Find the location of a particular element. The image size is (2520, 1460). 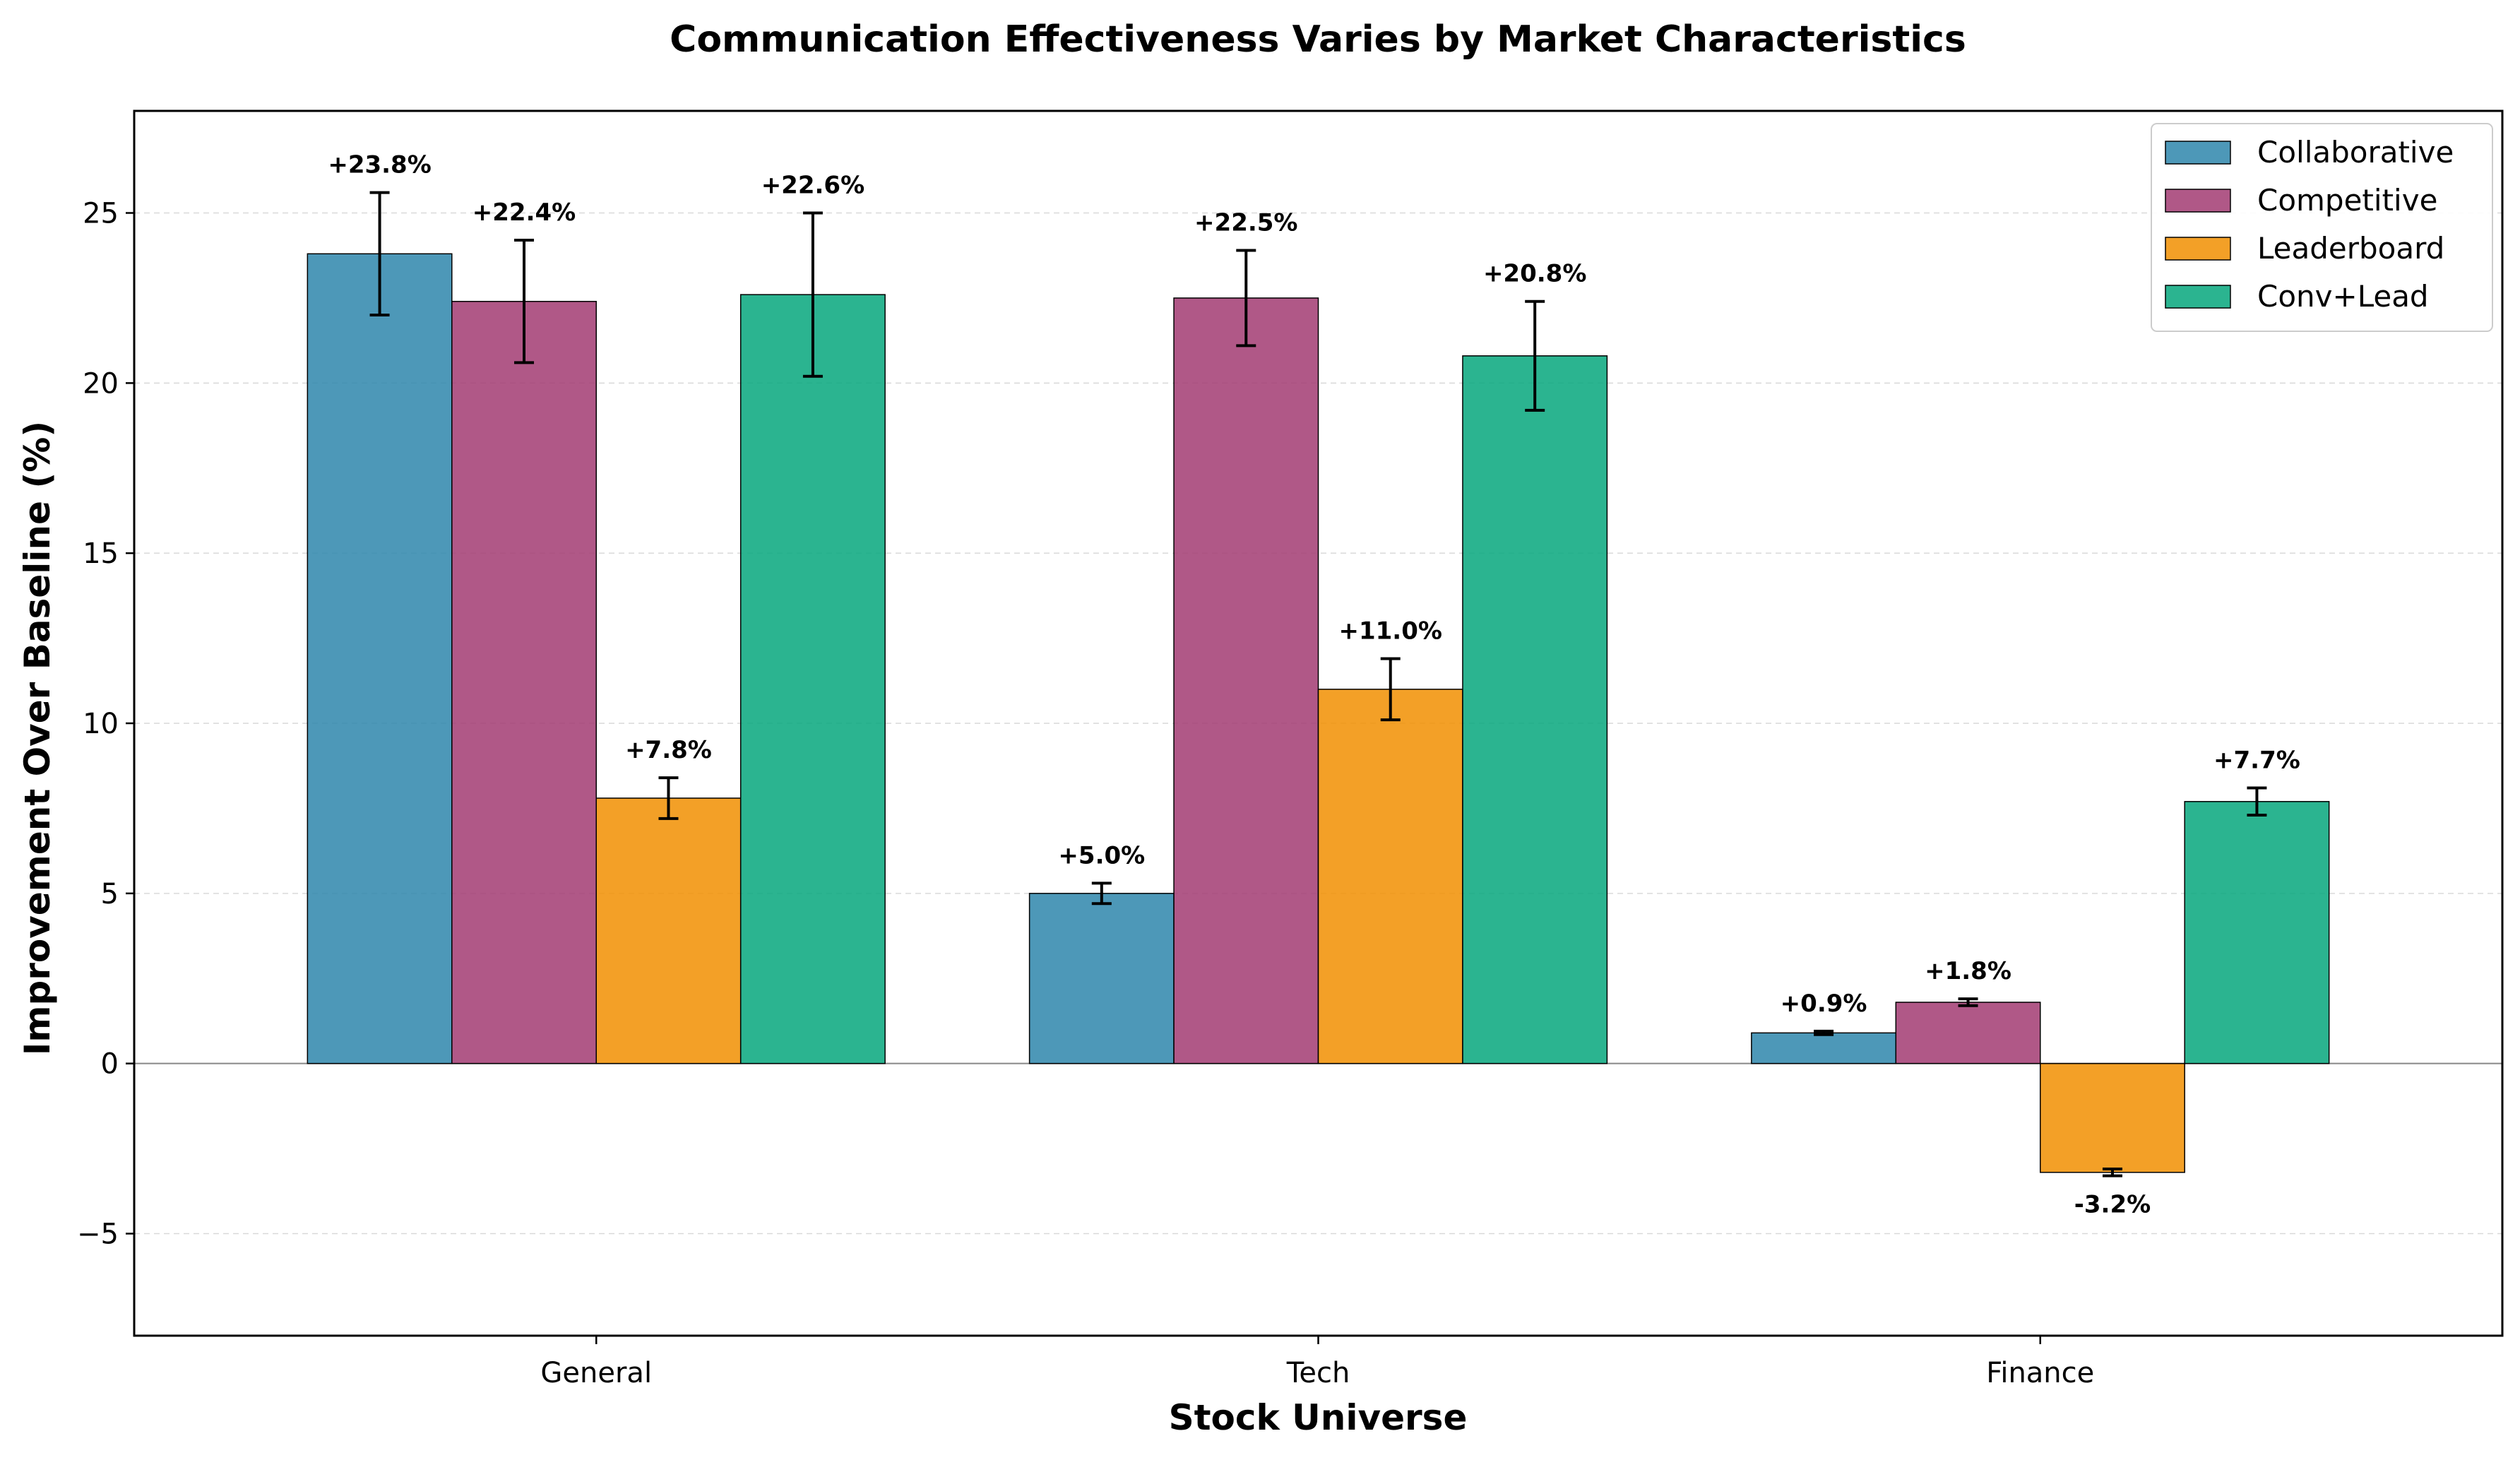

legend-item: Collaborative is located at coordinates (2310, 152).